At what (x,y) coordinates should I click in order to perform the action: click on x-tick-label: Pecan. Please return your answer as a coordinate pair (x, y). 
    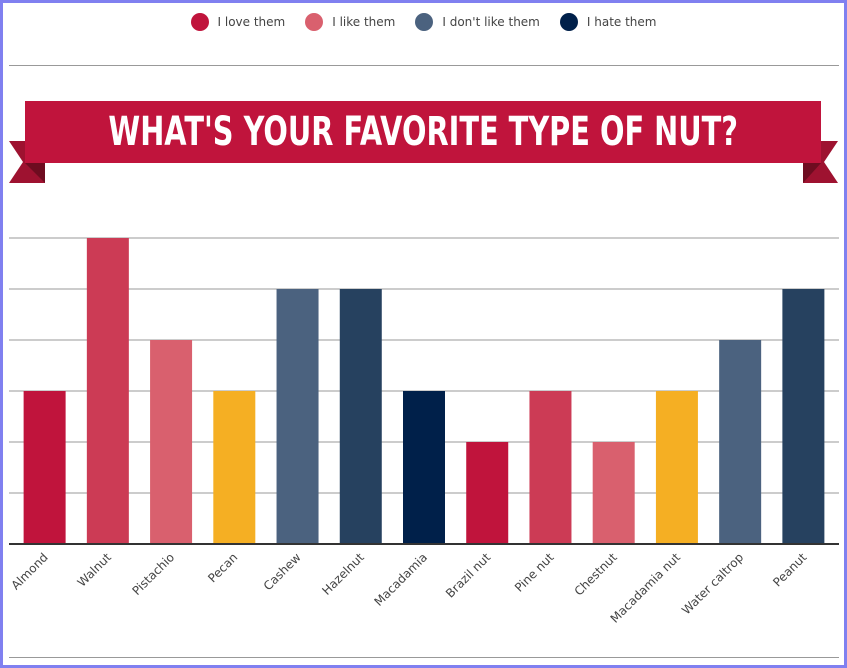
    Looking at the image, I should click on (222, 567).